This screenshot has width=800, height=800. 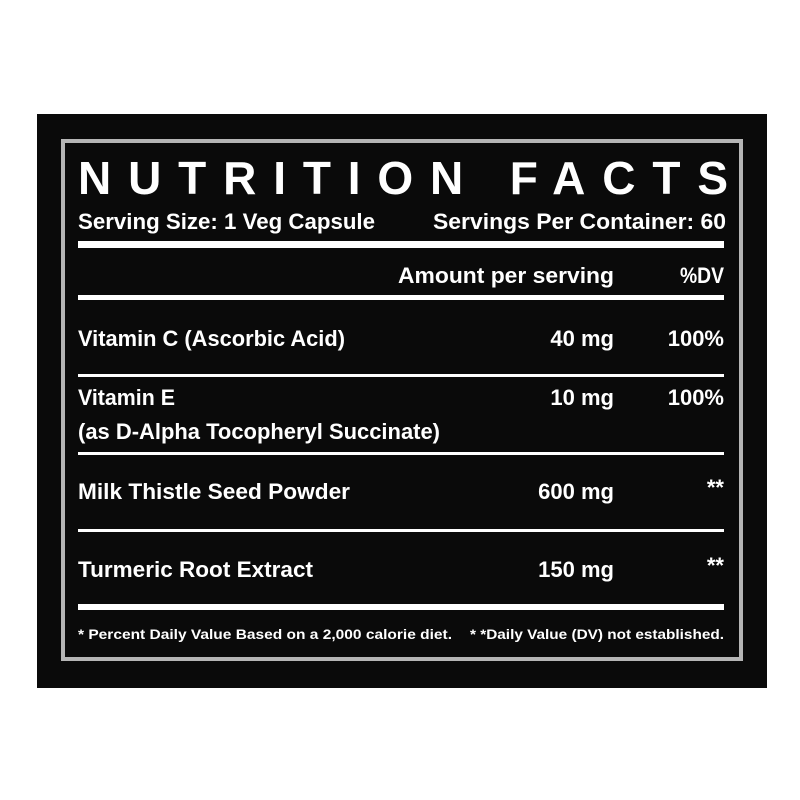 I want to click on servings-per-container: Servings Per Container: 60, so click(x=579, y=221).